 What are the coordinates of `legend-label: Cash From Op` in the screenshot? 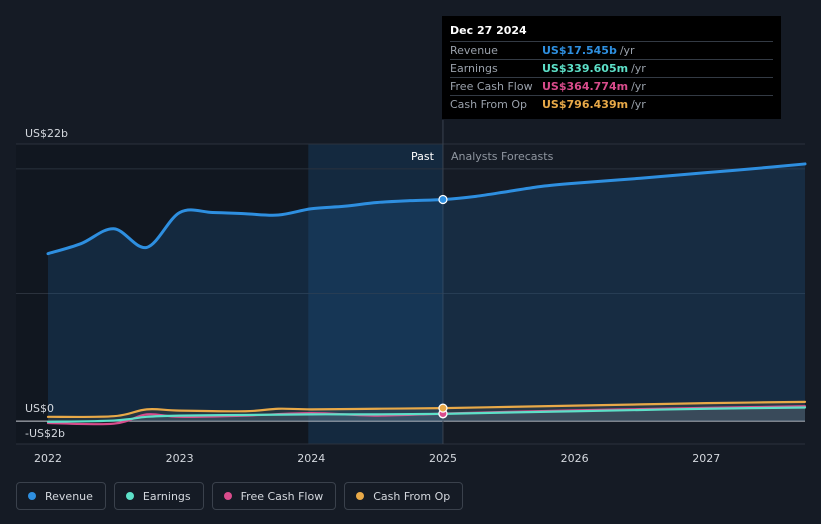 It's located at (412, 496).